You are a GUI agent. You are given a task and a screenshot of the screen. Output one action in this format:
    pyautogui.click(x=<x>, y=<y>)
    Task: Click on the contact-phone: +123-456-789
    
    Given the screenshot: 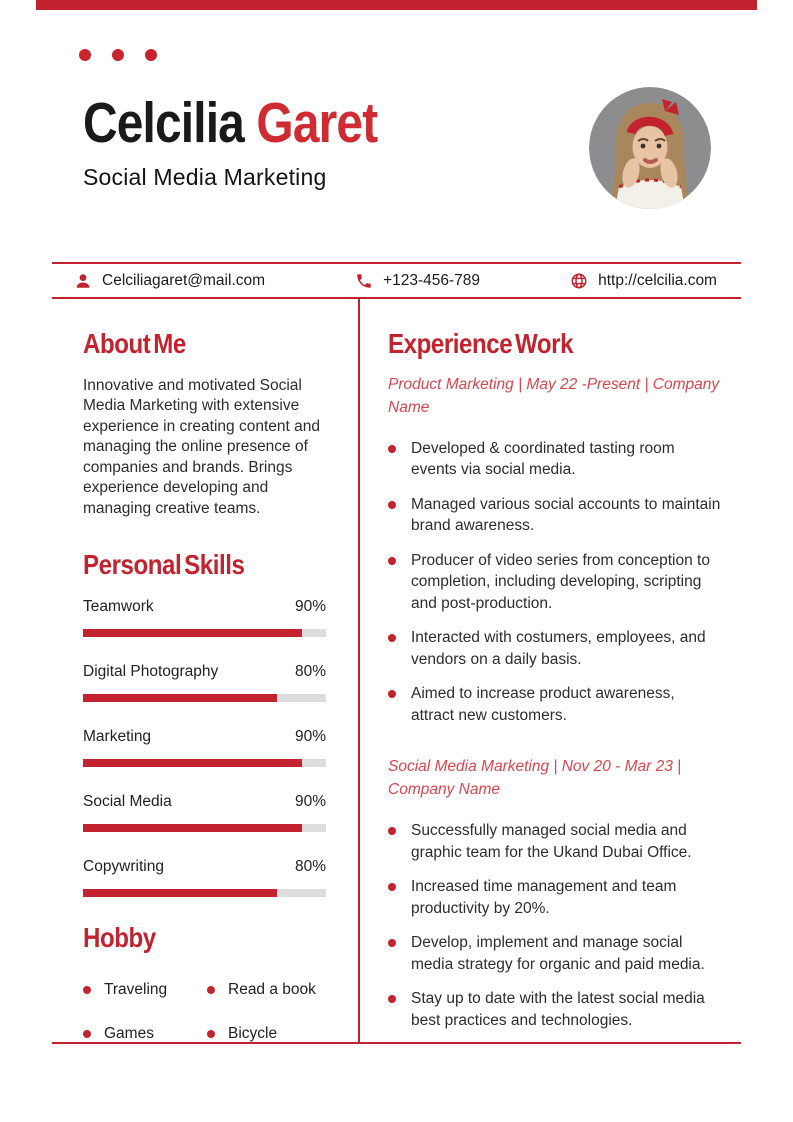 What is the action you would take?
    pyautogui.click(x=417, y=281)
    